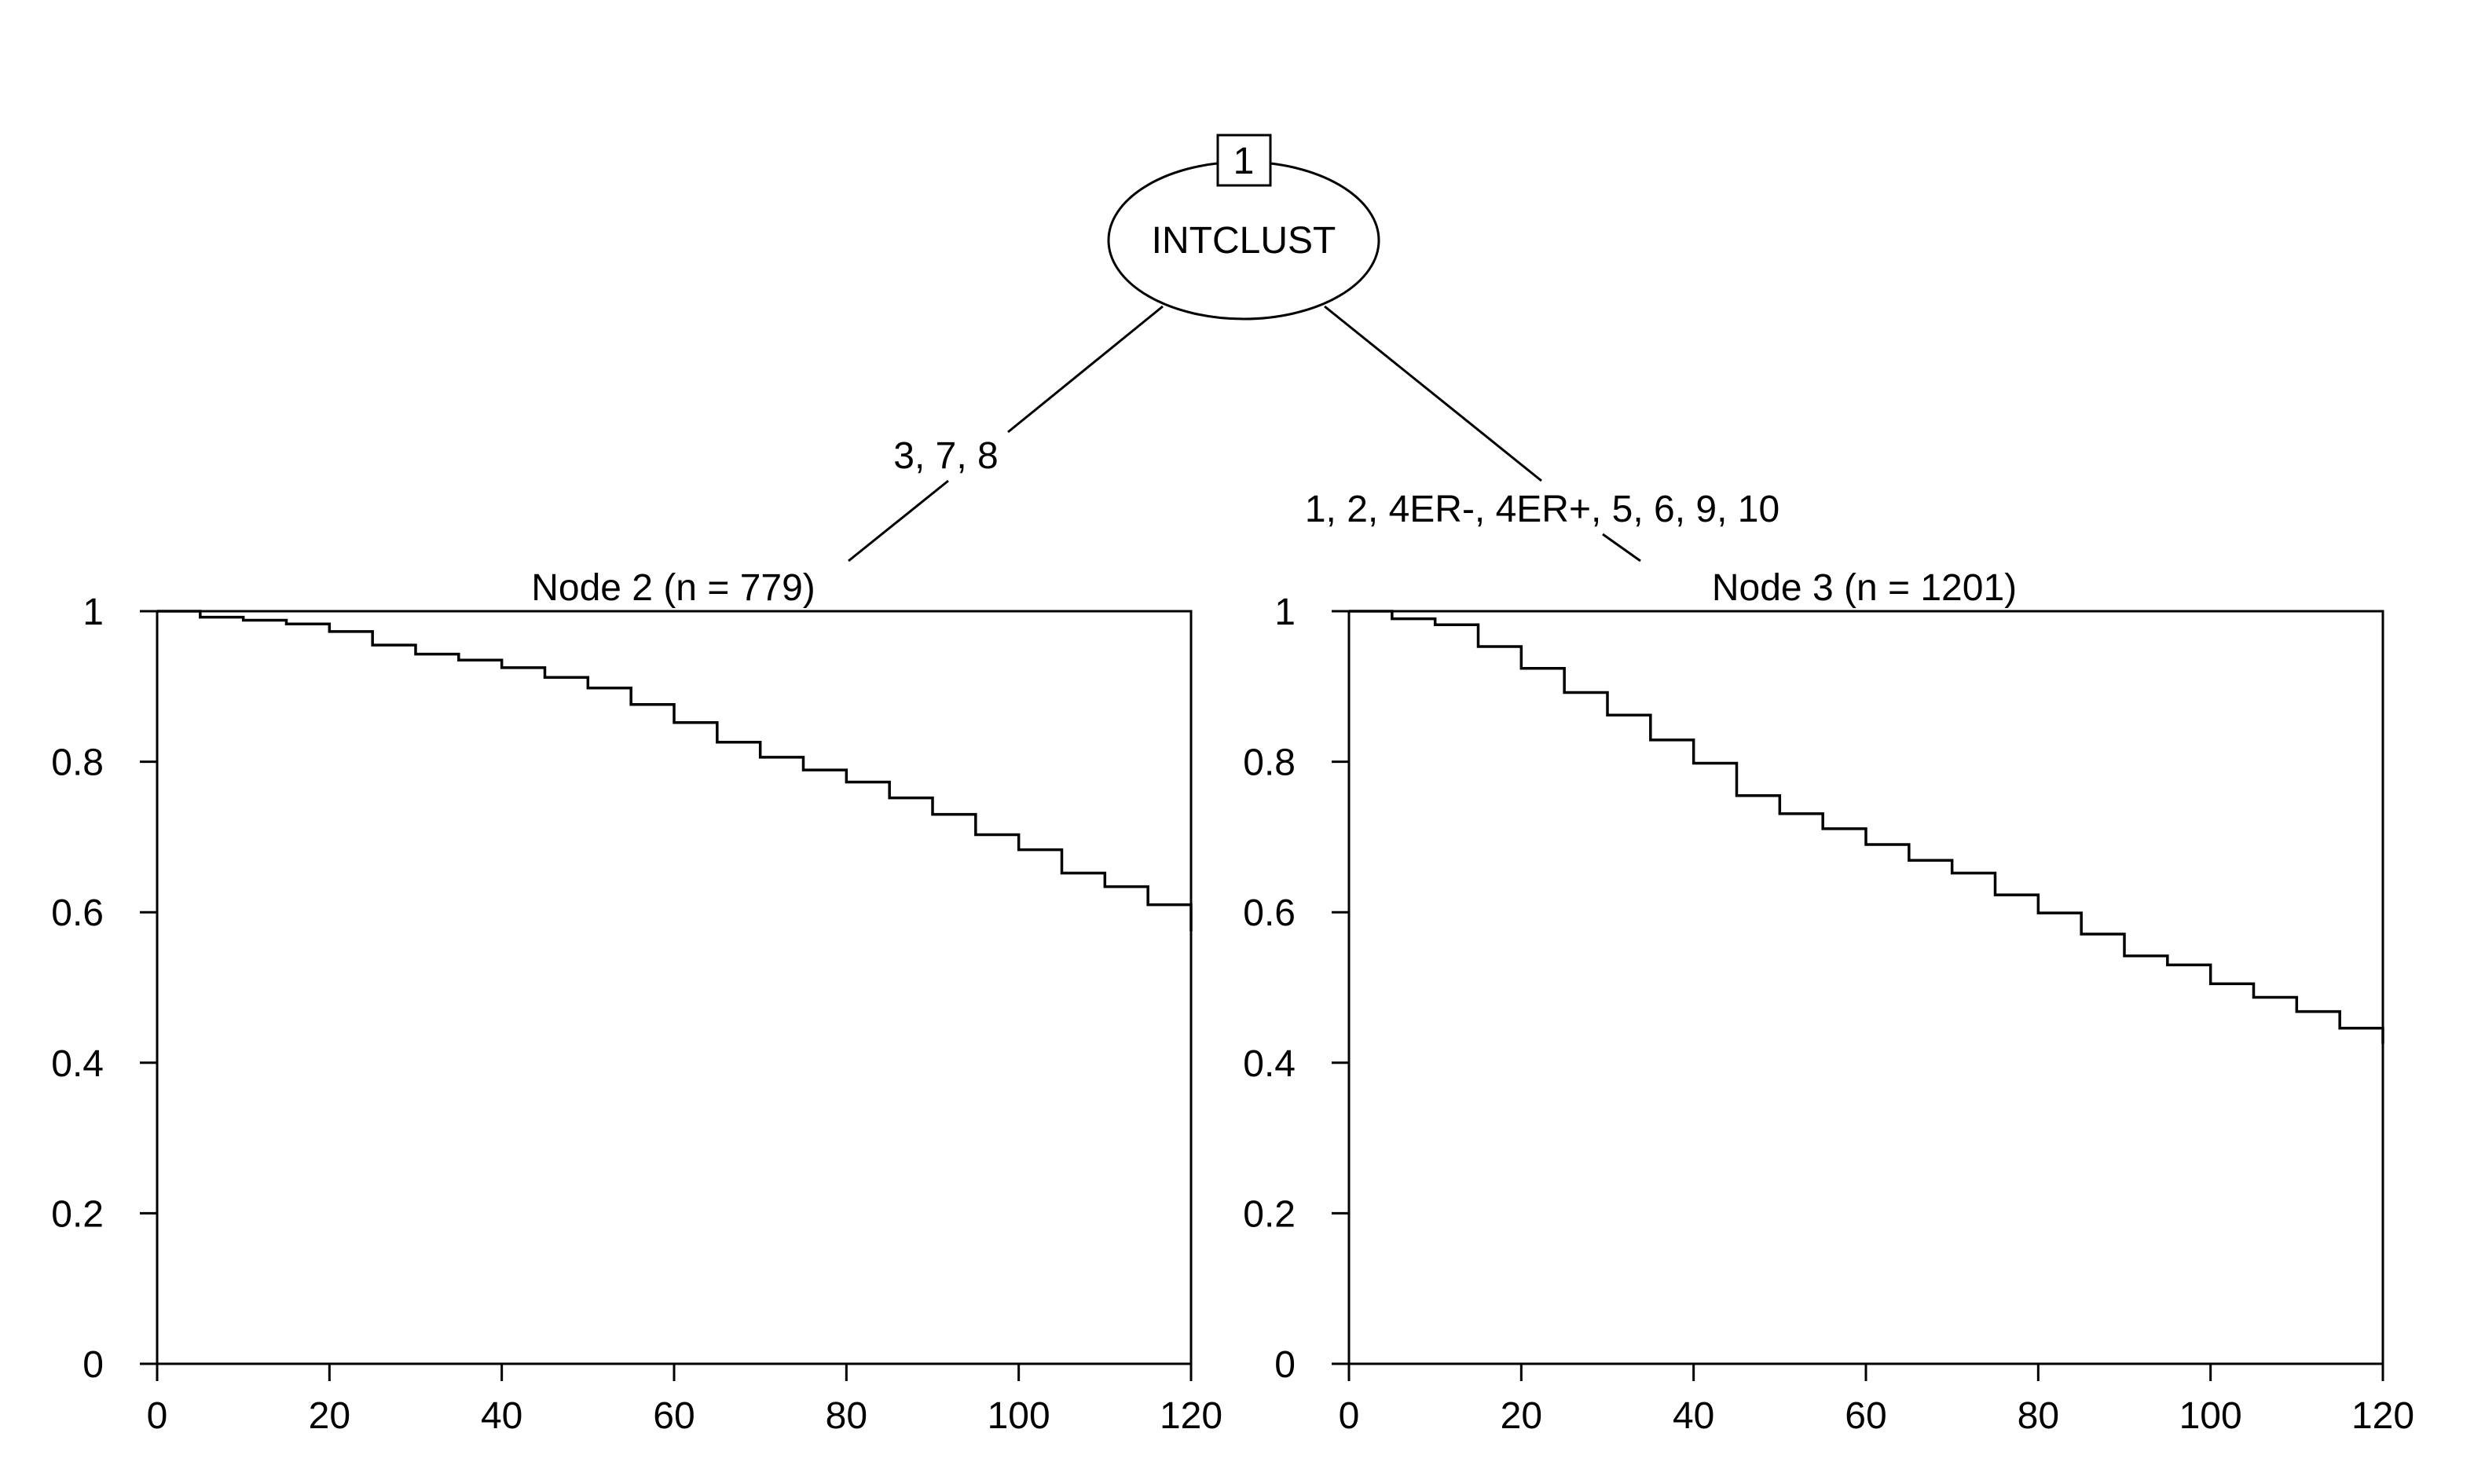  I want to click on edge-label-right: 1, 2, 4ER-, 4ER+, 5, 6, 9, 10, so click(1542, 509).